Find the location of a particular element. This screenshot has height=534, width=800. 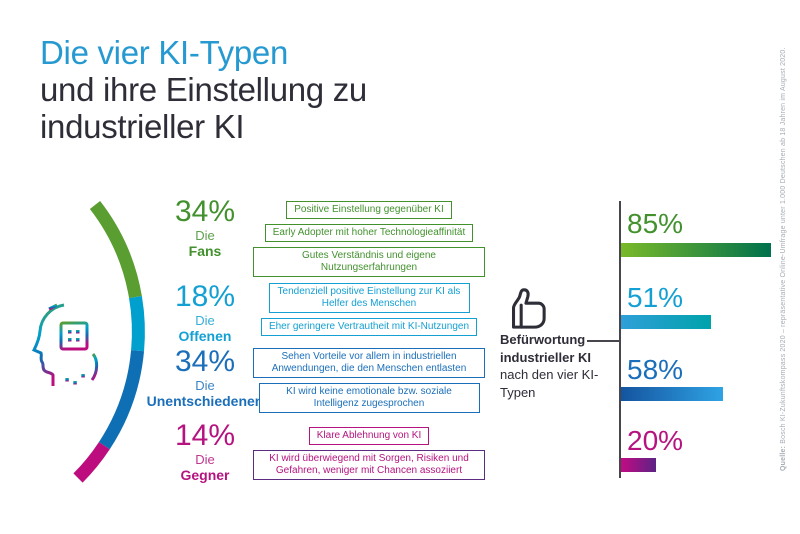

stat-unentschiedene: 34% Die Unentschiedenen is located at coordinates (205, 378).